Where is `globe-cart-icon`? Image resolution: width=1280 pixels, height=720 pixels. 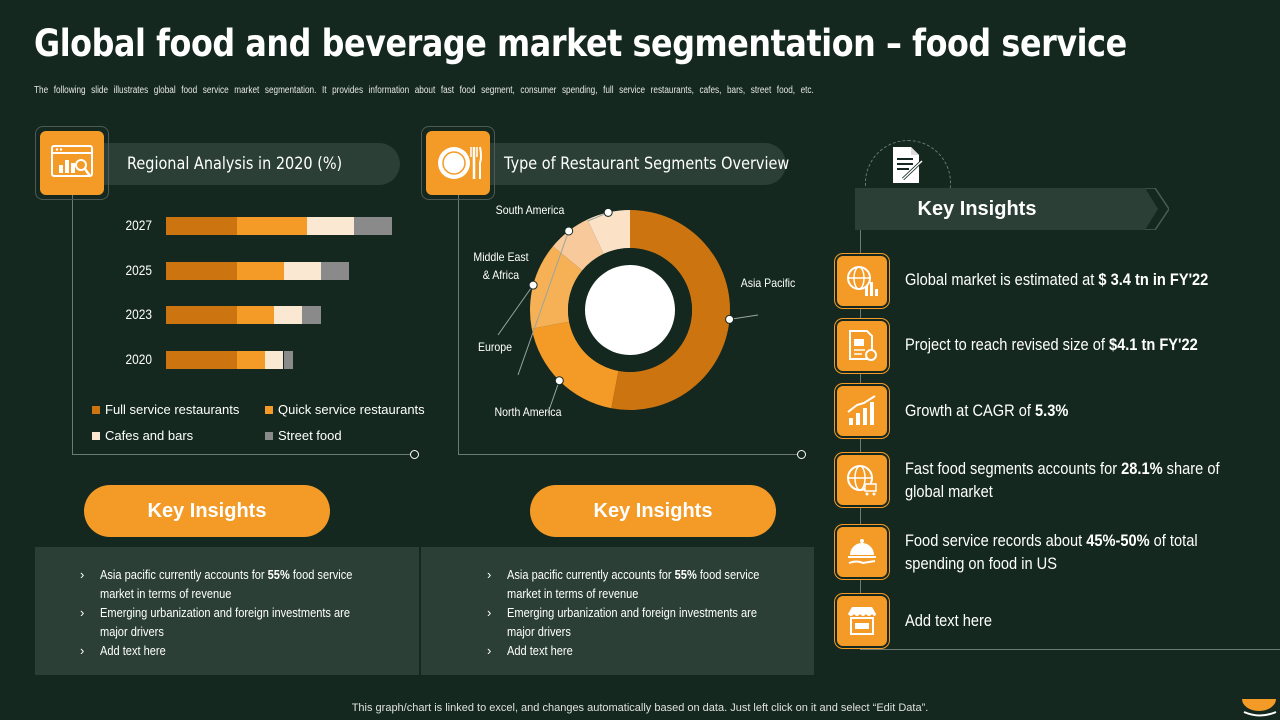
globe-cart-icon is located at coordinates (862, 480).